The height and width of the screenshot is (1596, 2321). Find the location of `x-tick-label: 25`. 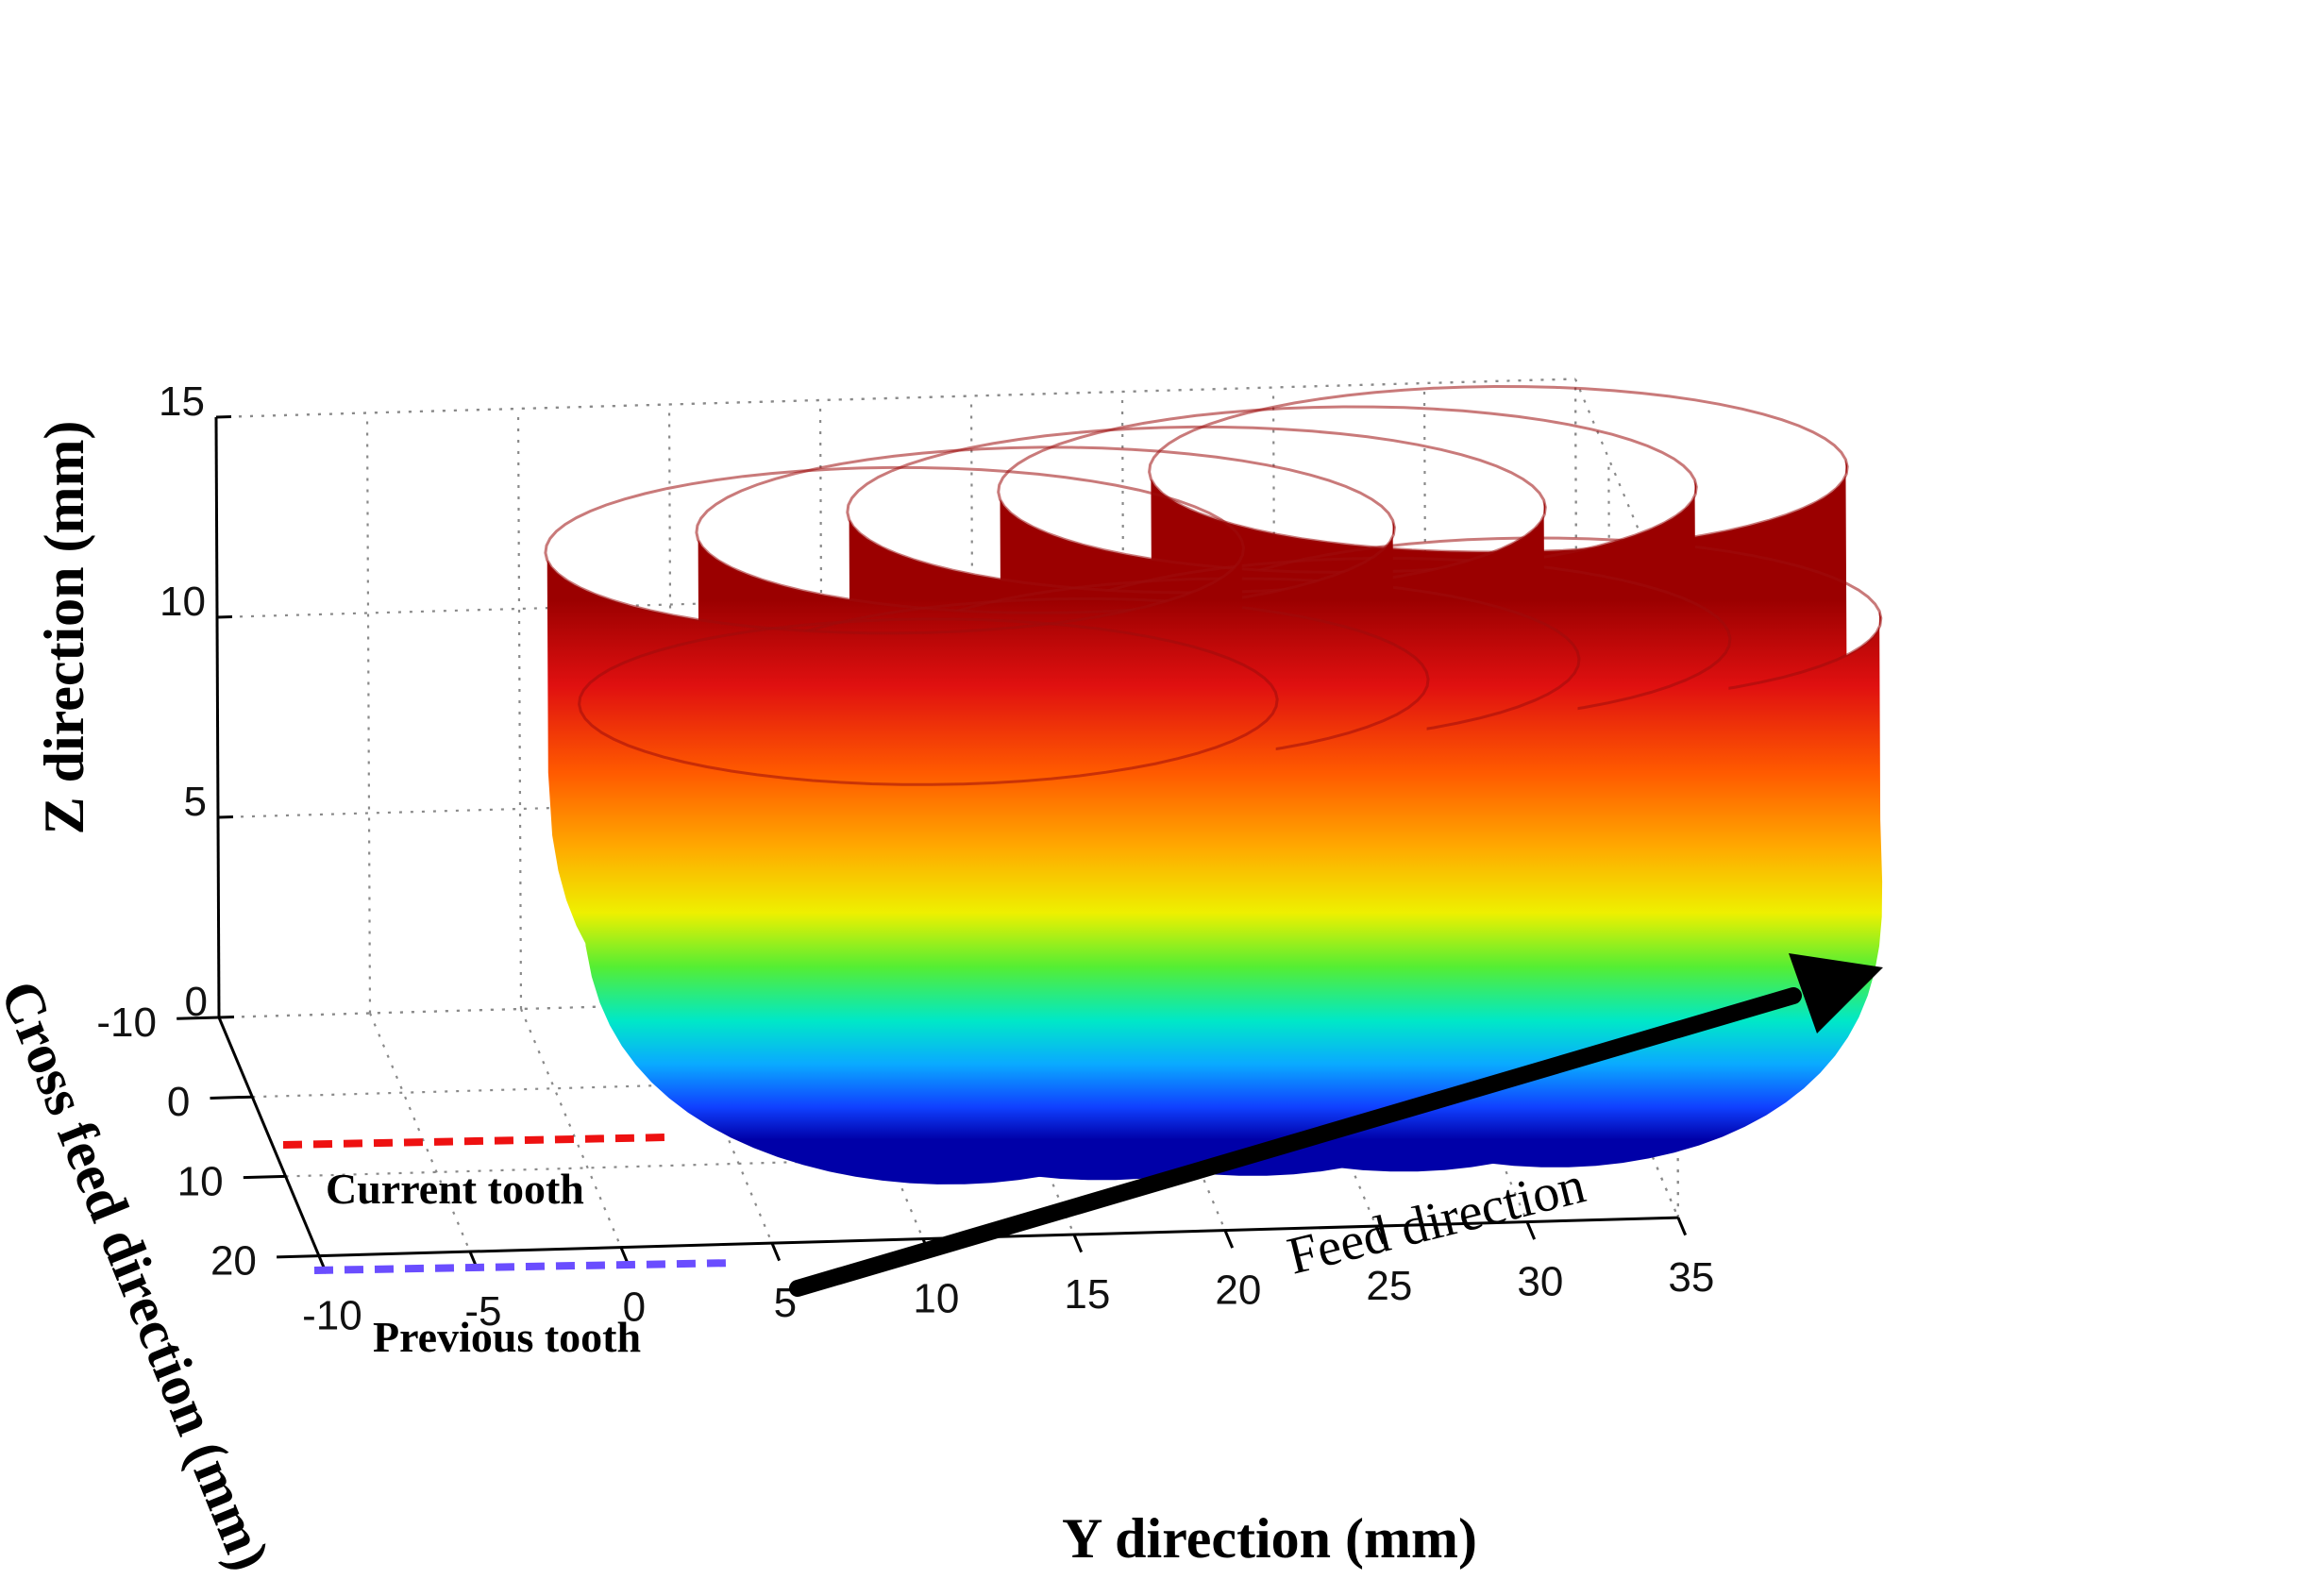

x-tick-label: 25 is located at coordinates (1389, 1286).